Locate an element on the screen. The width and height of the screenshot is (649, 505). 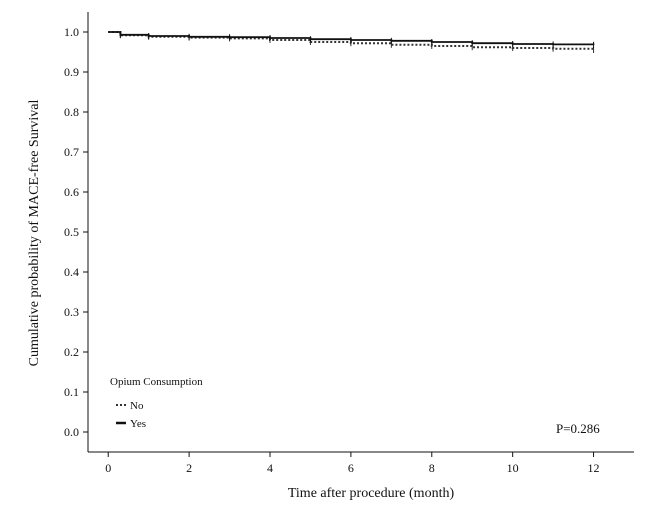
y-tick-label: 0.0 is located at coordinates (71, 432).